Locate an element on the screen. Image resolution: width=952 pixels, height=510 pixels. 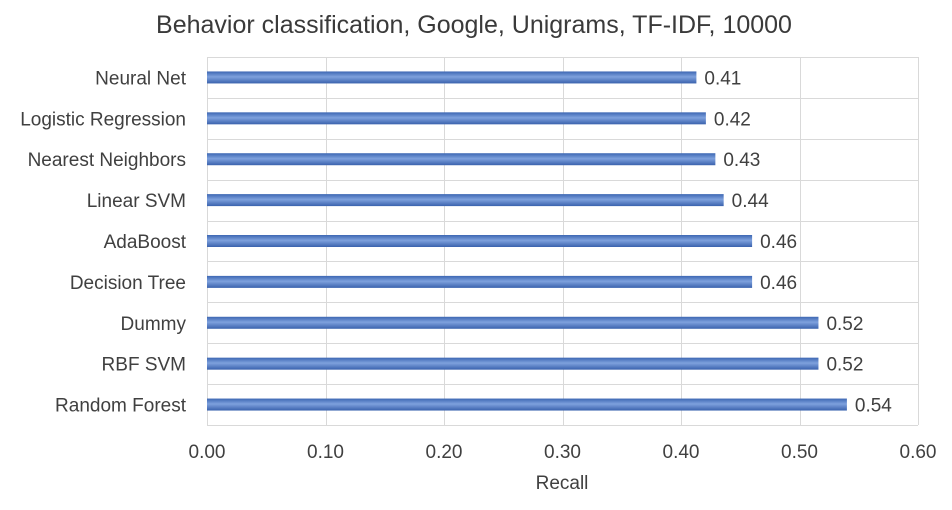
x-tick-label: 0.40 is located at coordinates (681, 452).